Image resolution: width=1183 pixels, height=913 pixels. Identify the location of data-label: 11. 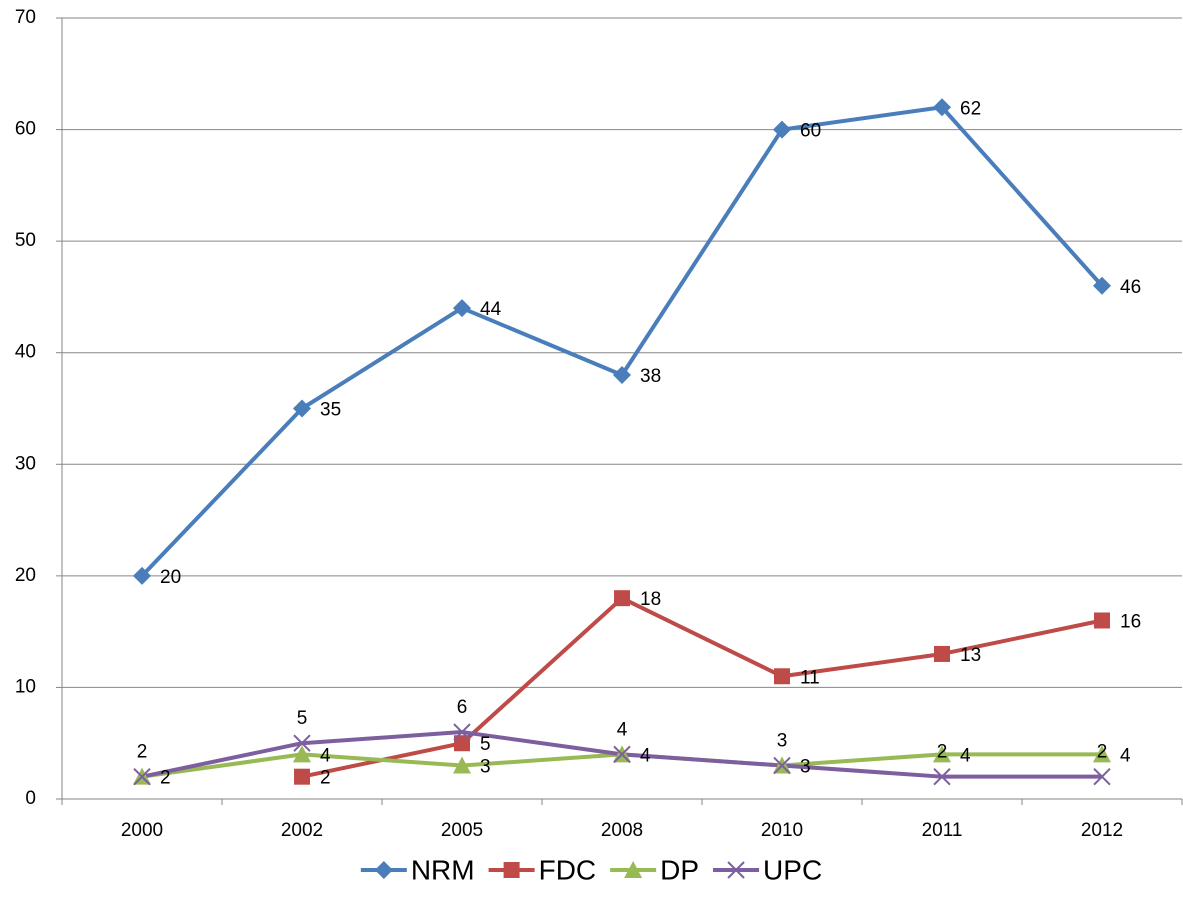
(810, 677).